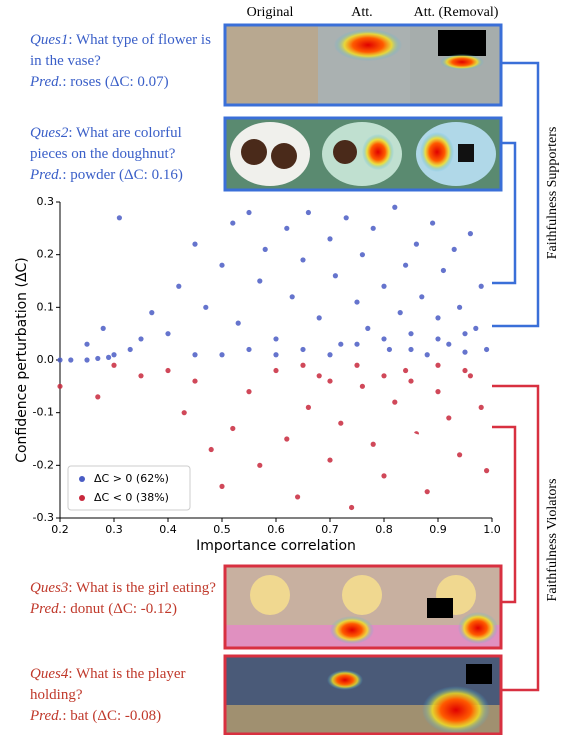 This screenshot has height=735, width=562. What do you see at coordinates (434, 355) in the screenshot?
I see `highlight-rings` at bounding box center [434, 355].